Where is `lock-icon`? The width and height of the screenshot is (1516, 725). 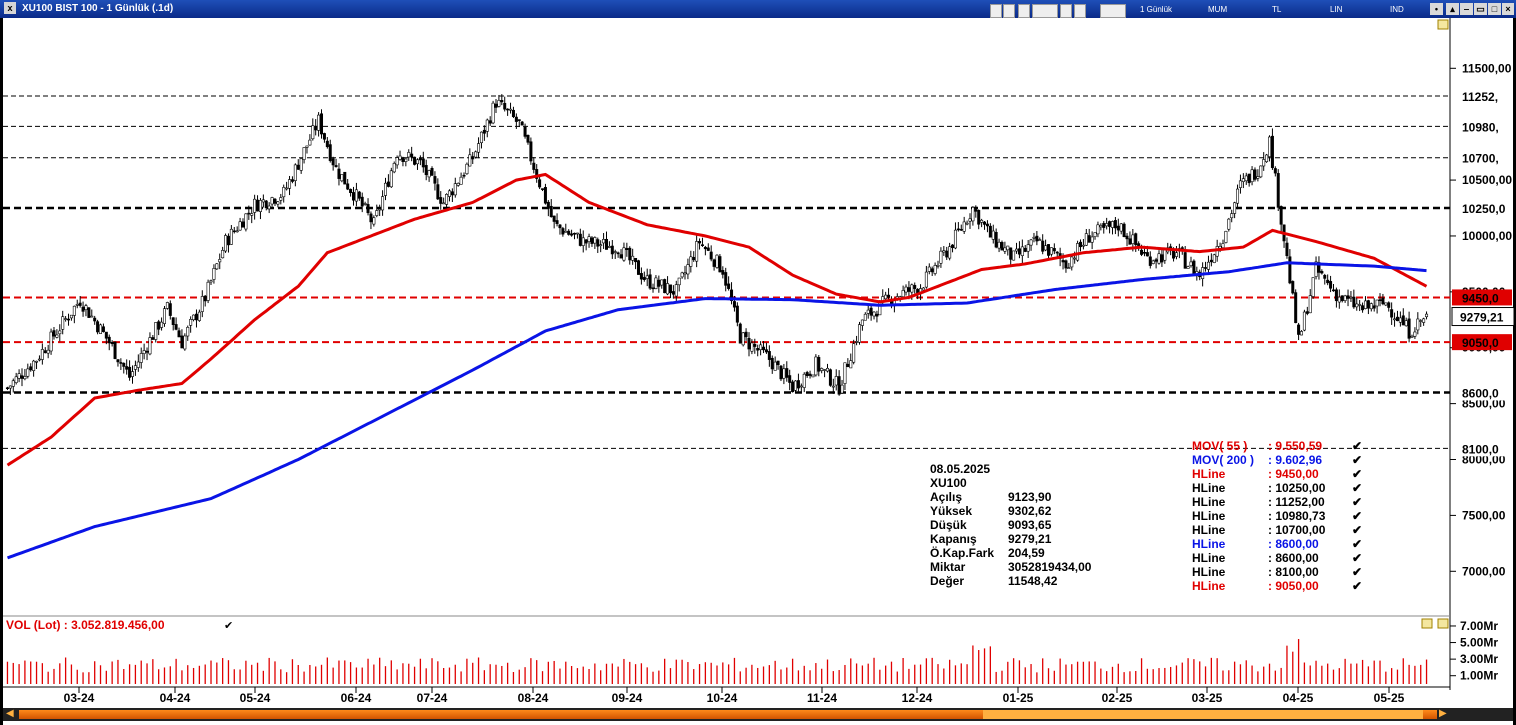 lock-icon is located at coordinates (1443, 24).